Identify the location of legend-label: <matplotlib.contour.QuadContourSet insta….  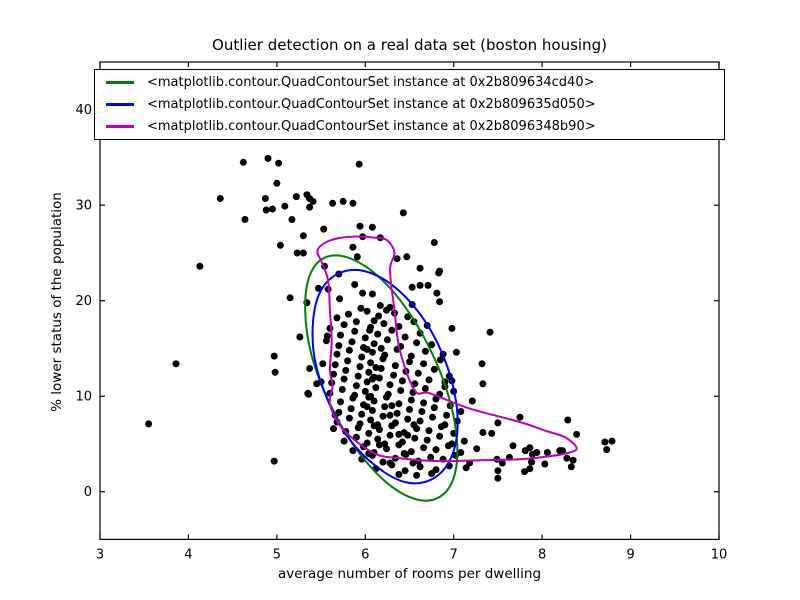
(371, 83).